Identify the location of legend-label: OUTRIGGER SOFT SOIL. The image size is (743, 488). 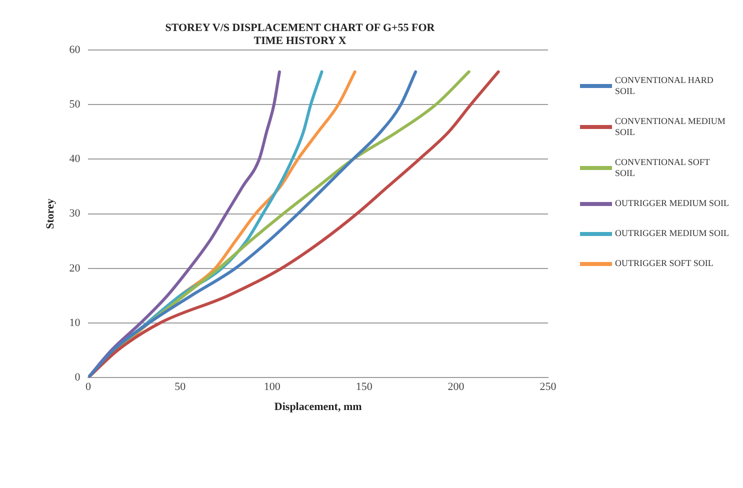
(664, 263).